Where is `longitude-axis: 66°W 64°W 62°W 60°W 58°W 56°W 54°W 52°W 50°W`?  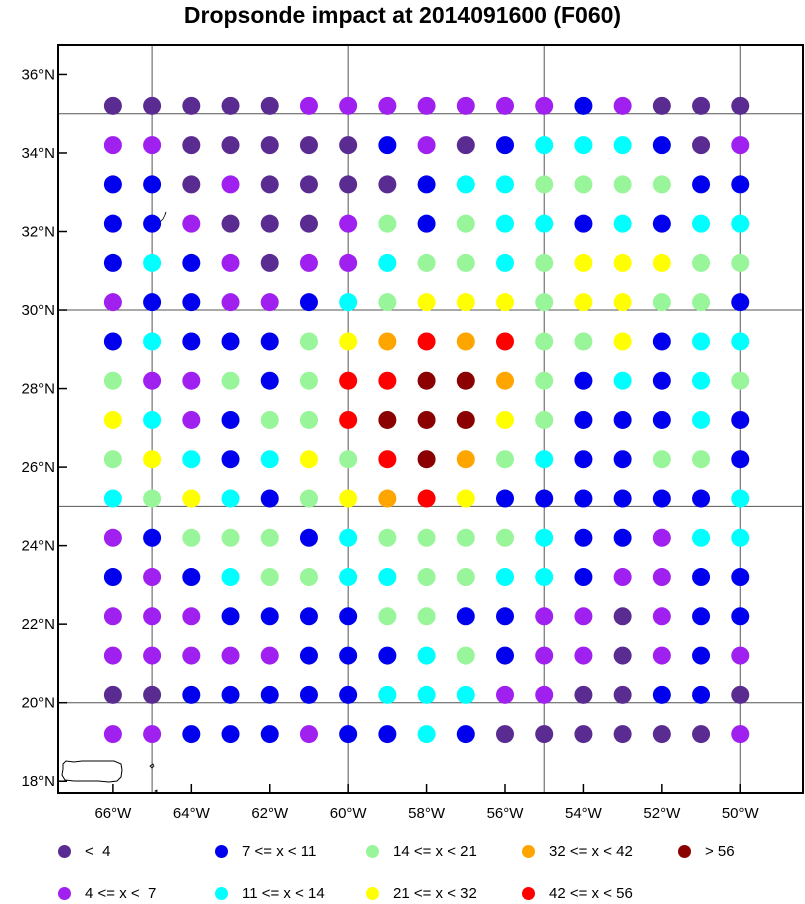 longitude-axis: 66°W 64°W 62°W 60°W 58°W 56°W 54°W 52°W 50°W is located at coordinates (427, 802).